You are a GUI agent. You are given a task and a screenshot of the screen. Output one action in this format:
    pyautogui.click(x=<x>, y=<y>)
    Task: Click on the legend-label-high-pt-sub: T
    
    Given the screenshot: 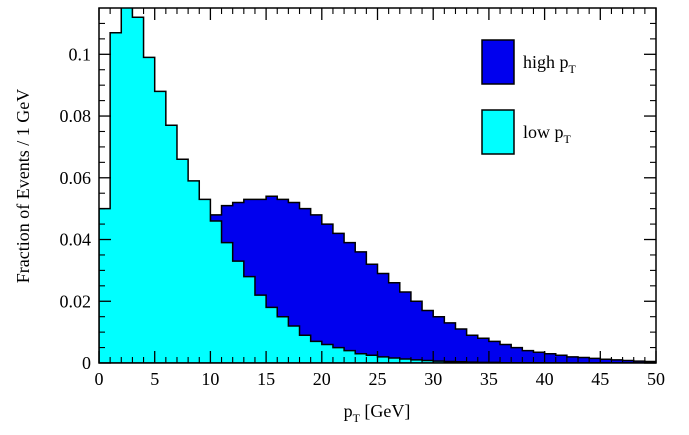 What is the action you would take?
    pyautogui.click(x=573, y=69)
    